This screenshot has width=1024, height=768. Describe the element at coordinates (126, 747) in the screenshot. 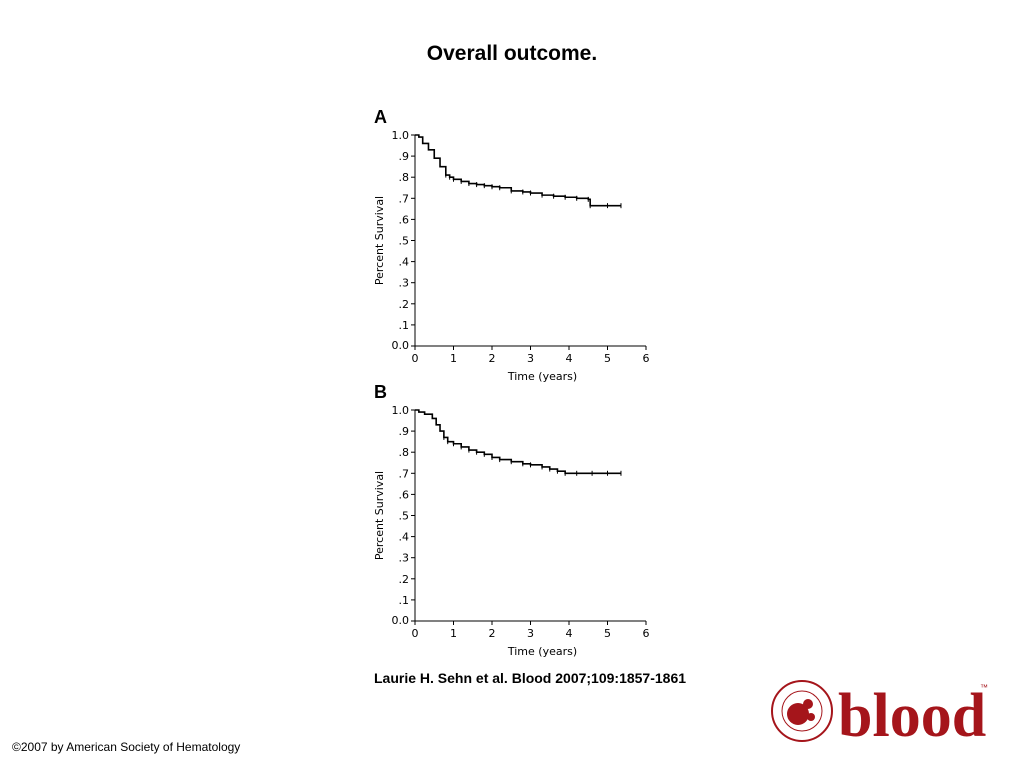

I see `copyright: ©2007 by American Society of Hematology` at that location.